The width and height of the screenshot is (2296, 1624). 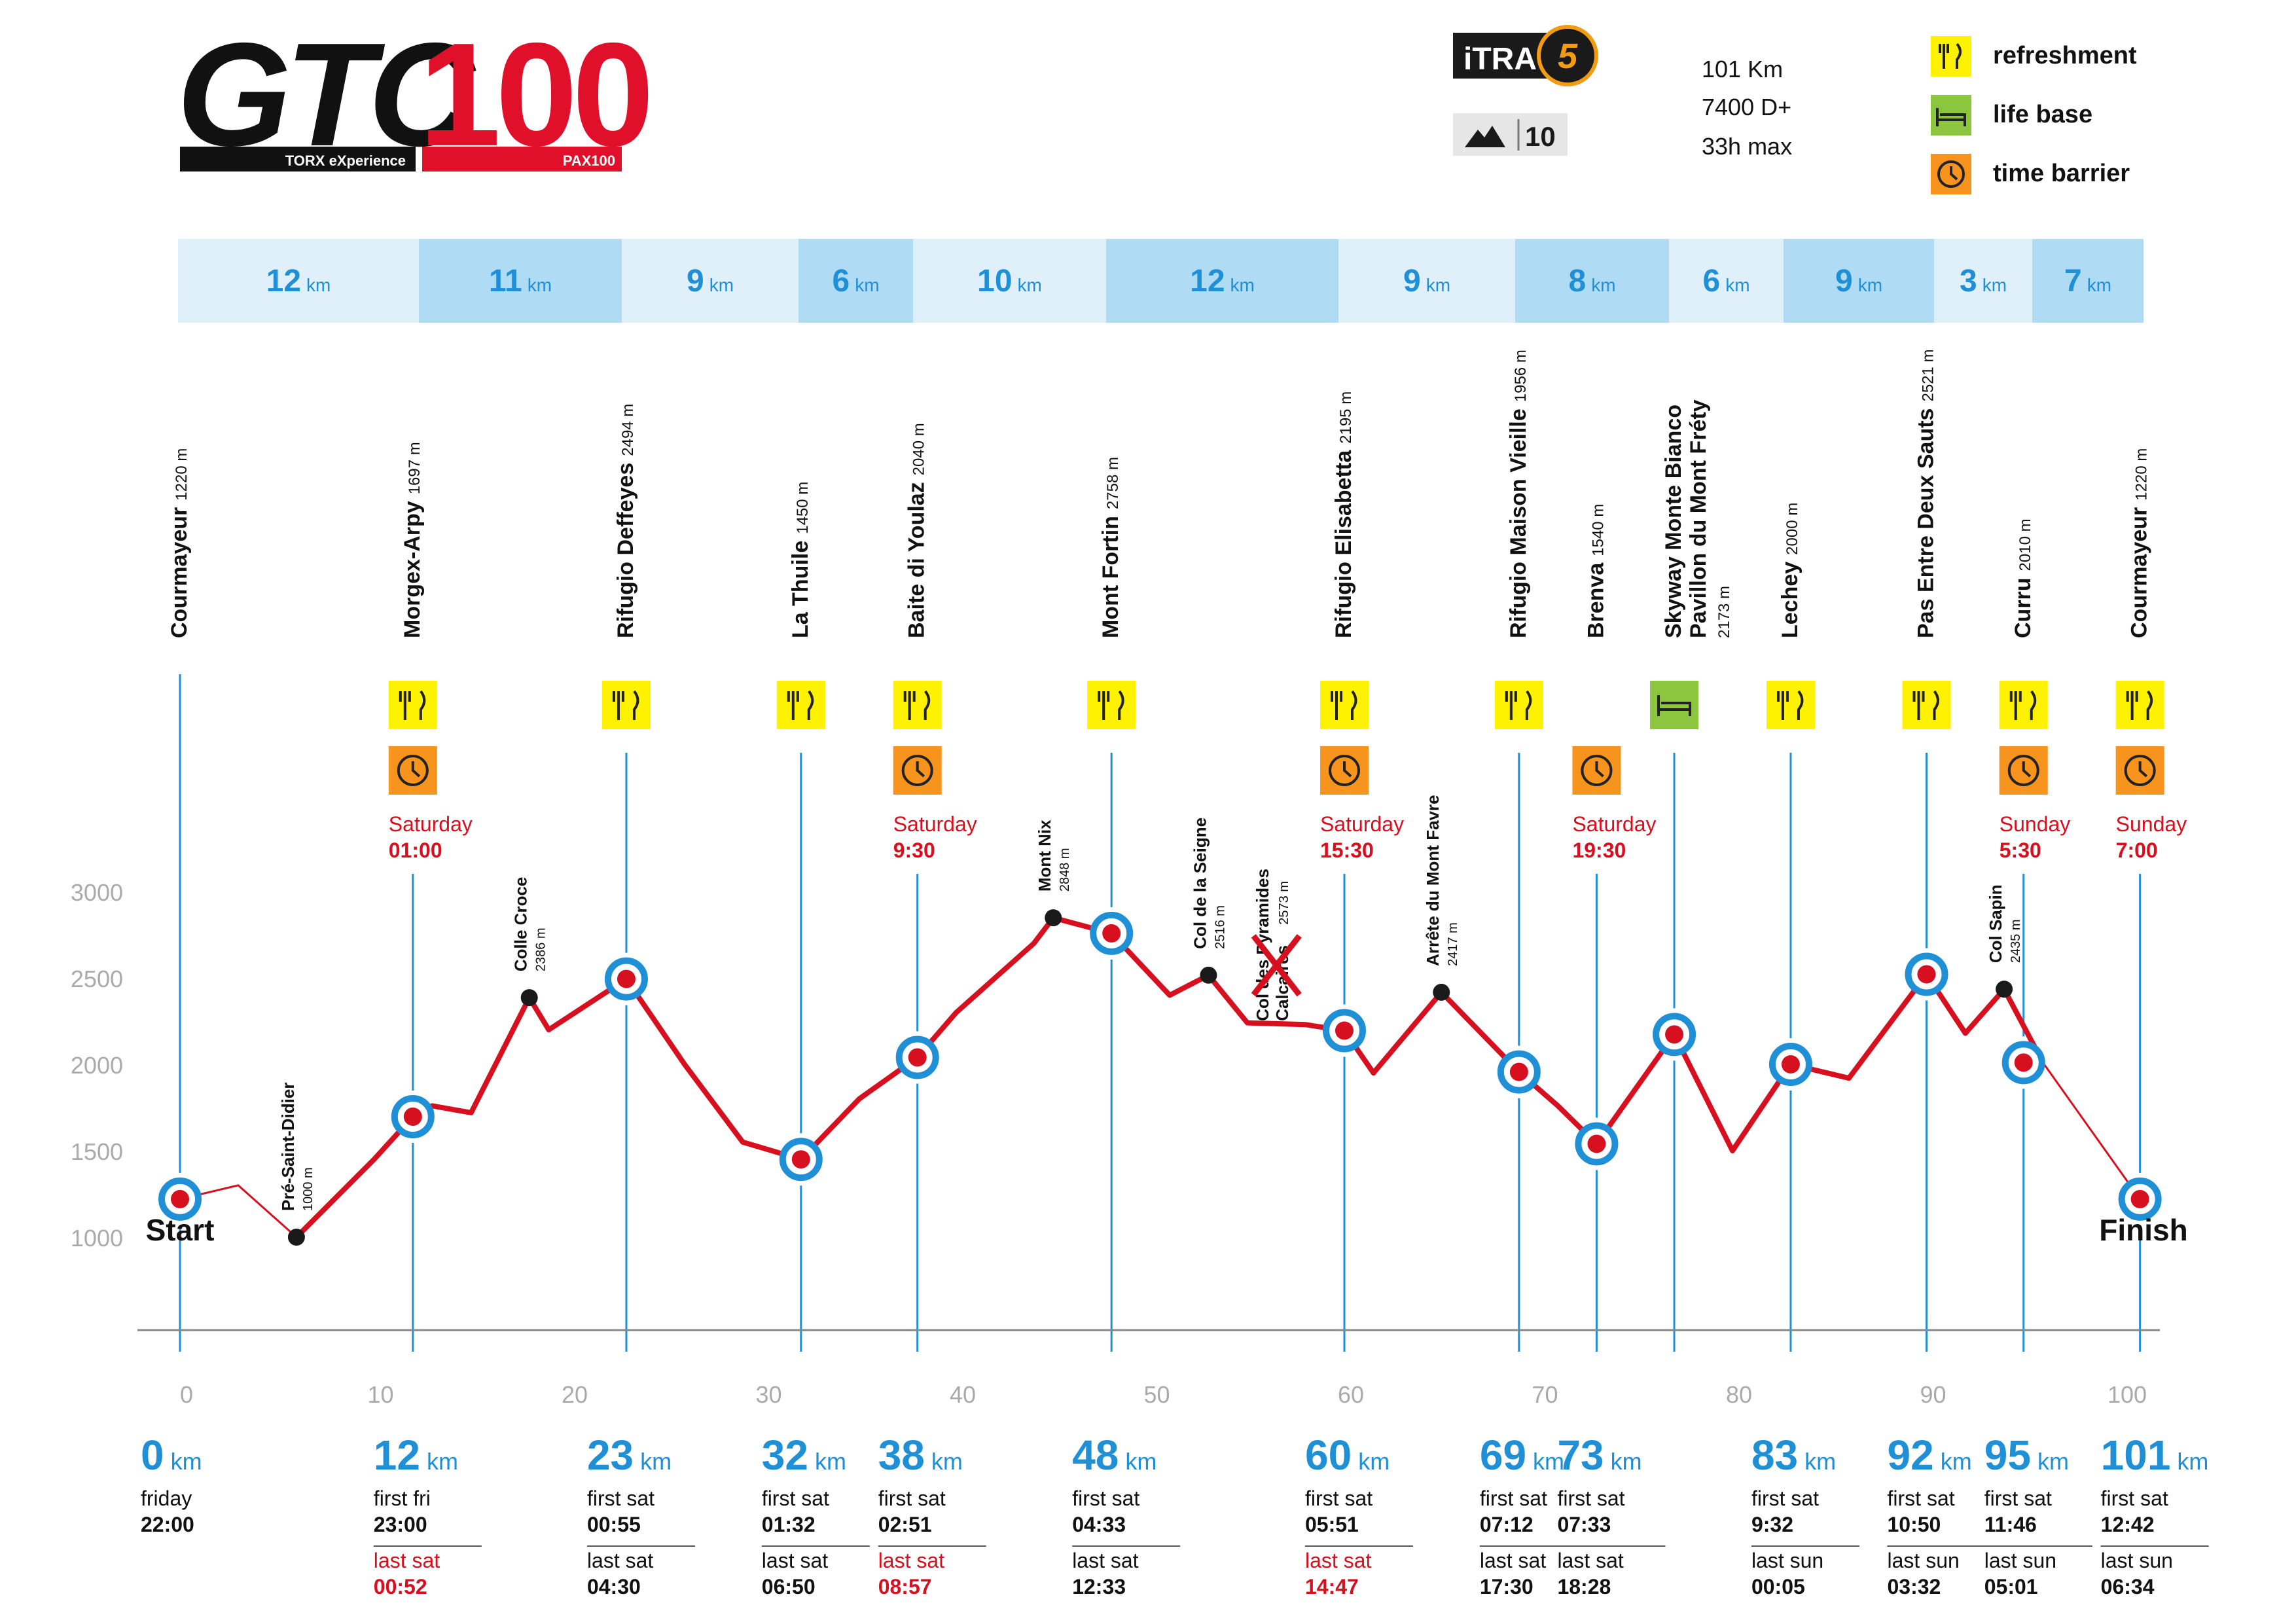 What do you see at coordinates (2143, 1230) in the screenshot?
I see `finish-label: Finish` at bounding box center [2143, 1230].